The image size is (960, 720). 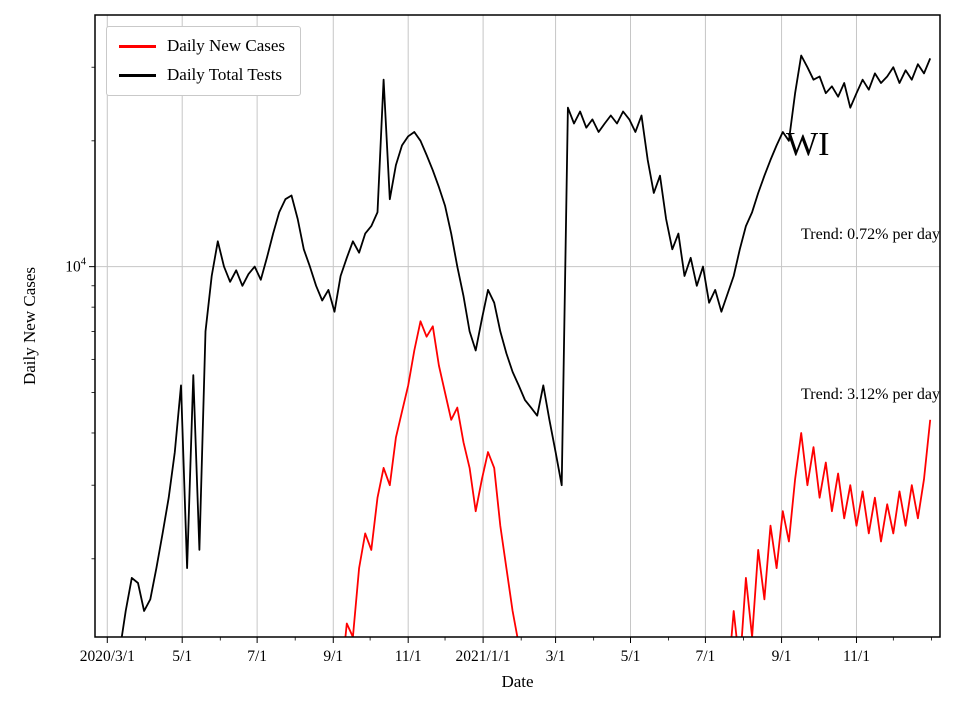 I want to click on legend-item-daily-new-cases: Daily New Cases, so click(x=202, y=46).